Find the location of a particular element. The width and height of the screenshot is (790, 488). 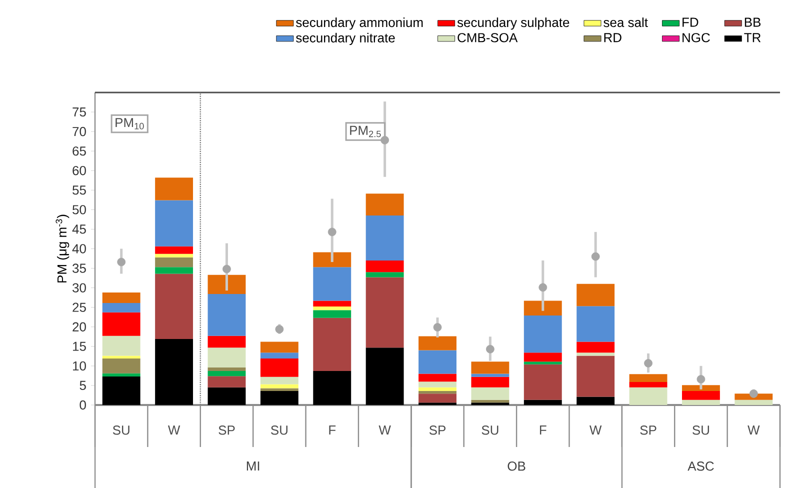

y-tick-label: 20 is located at coordinates (79, 327).